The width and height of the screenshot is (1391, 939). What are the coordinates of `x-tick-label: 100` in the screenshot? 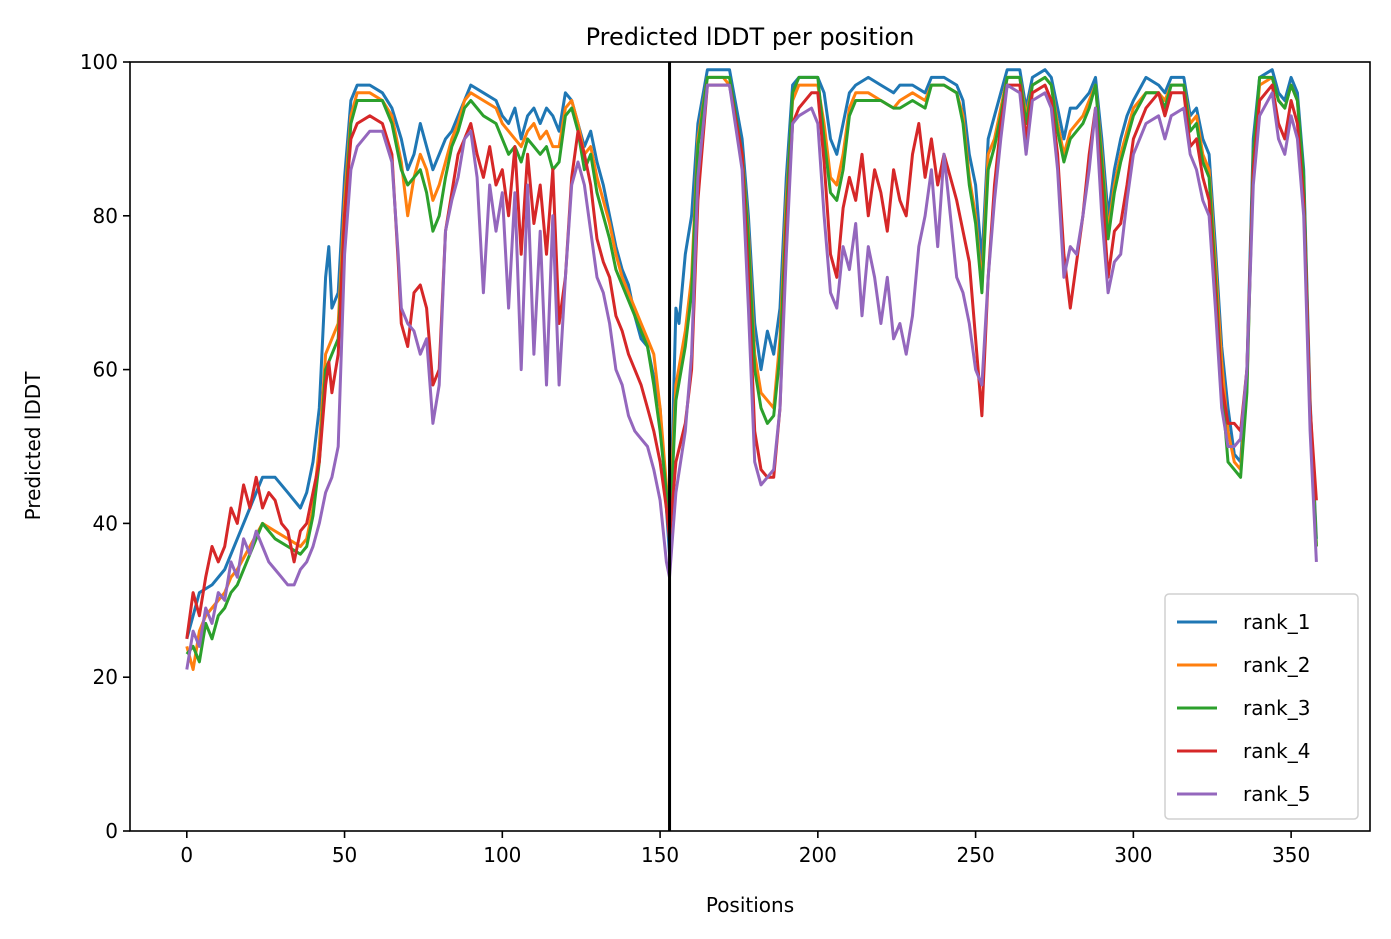 It's located at (502, 855).